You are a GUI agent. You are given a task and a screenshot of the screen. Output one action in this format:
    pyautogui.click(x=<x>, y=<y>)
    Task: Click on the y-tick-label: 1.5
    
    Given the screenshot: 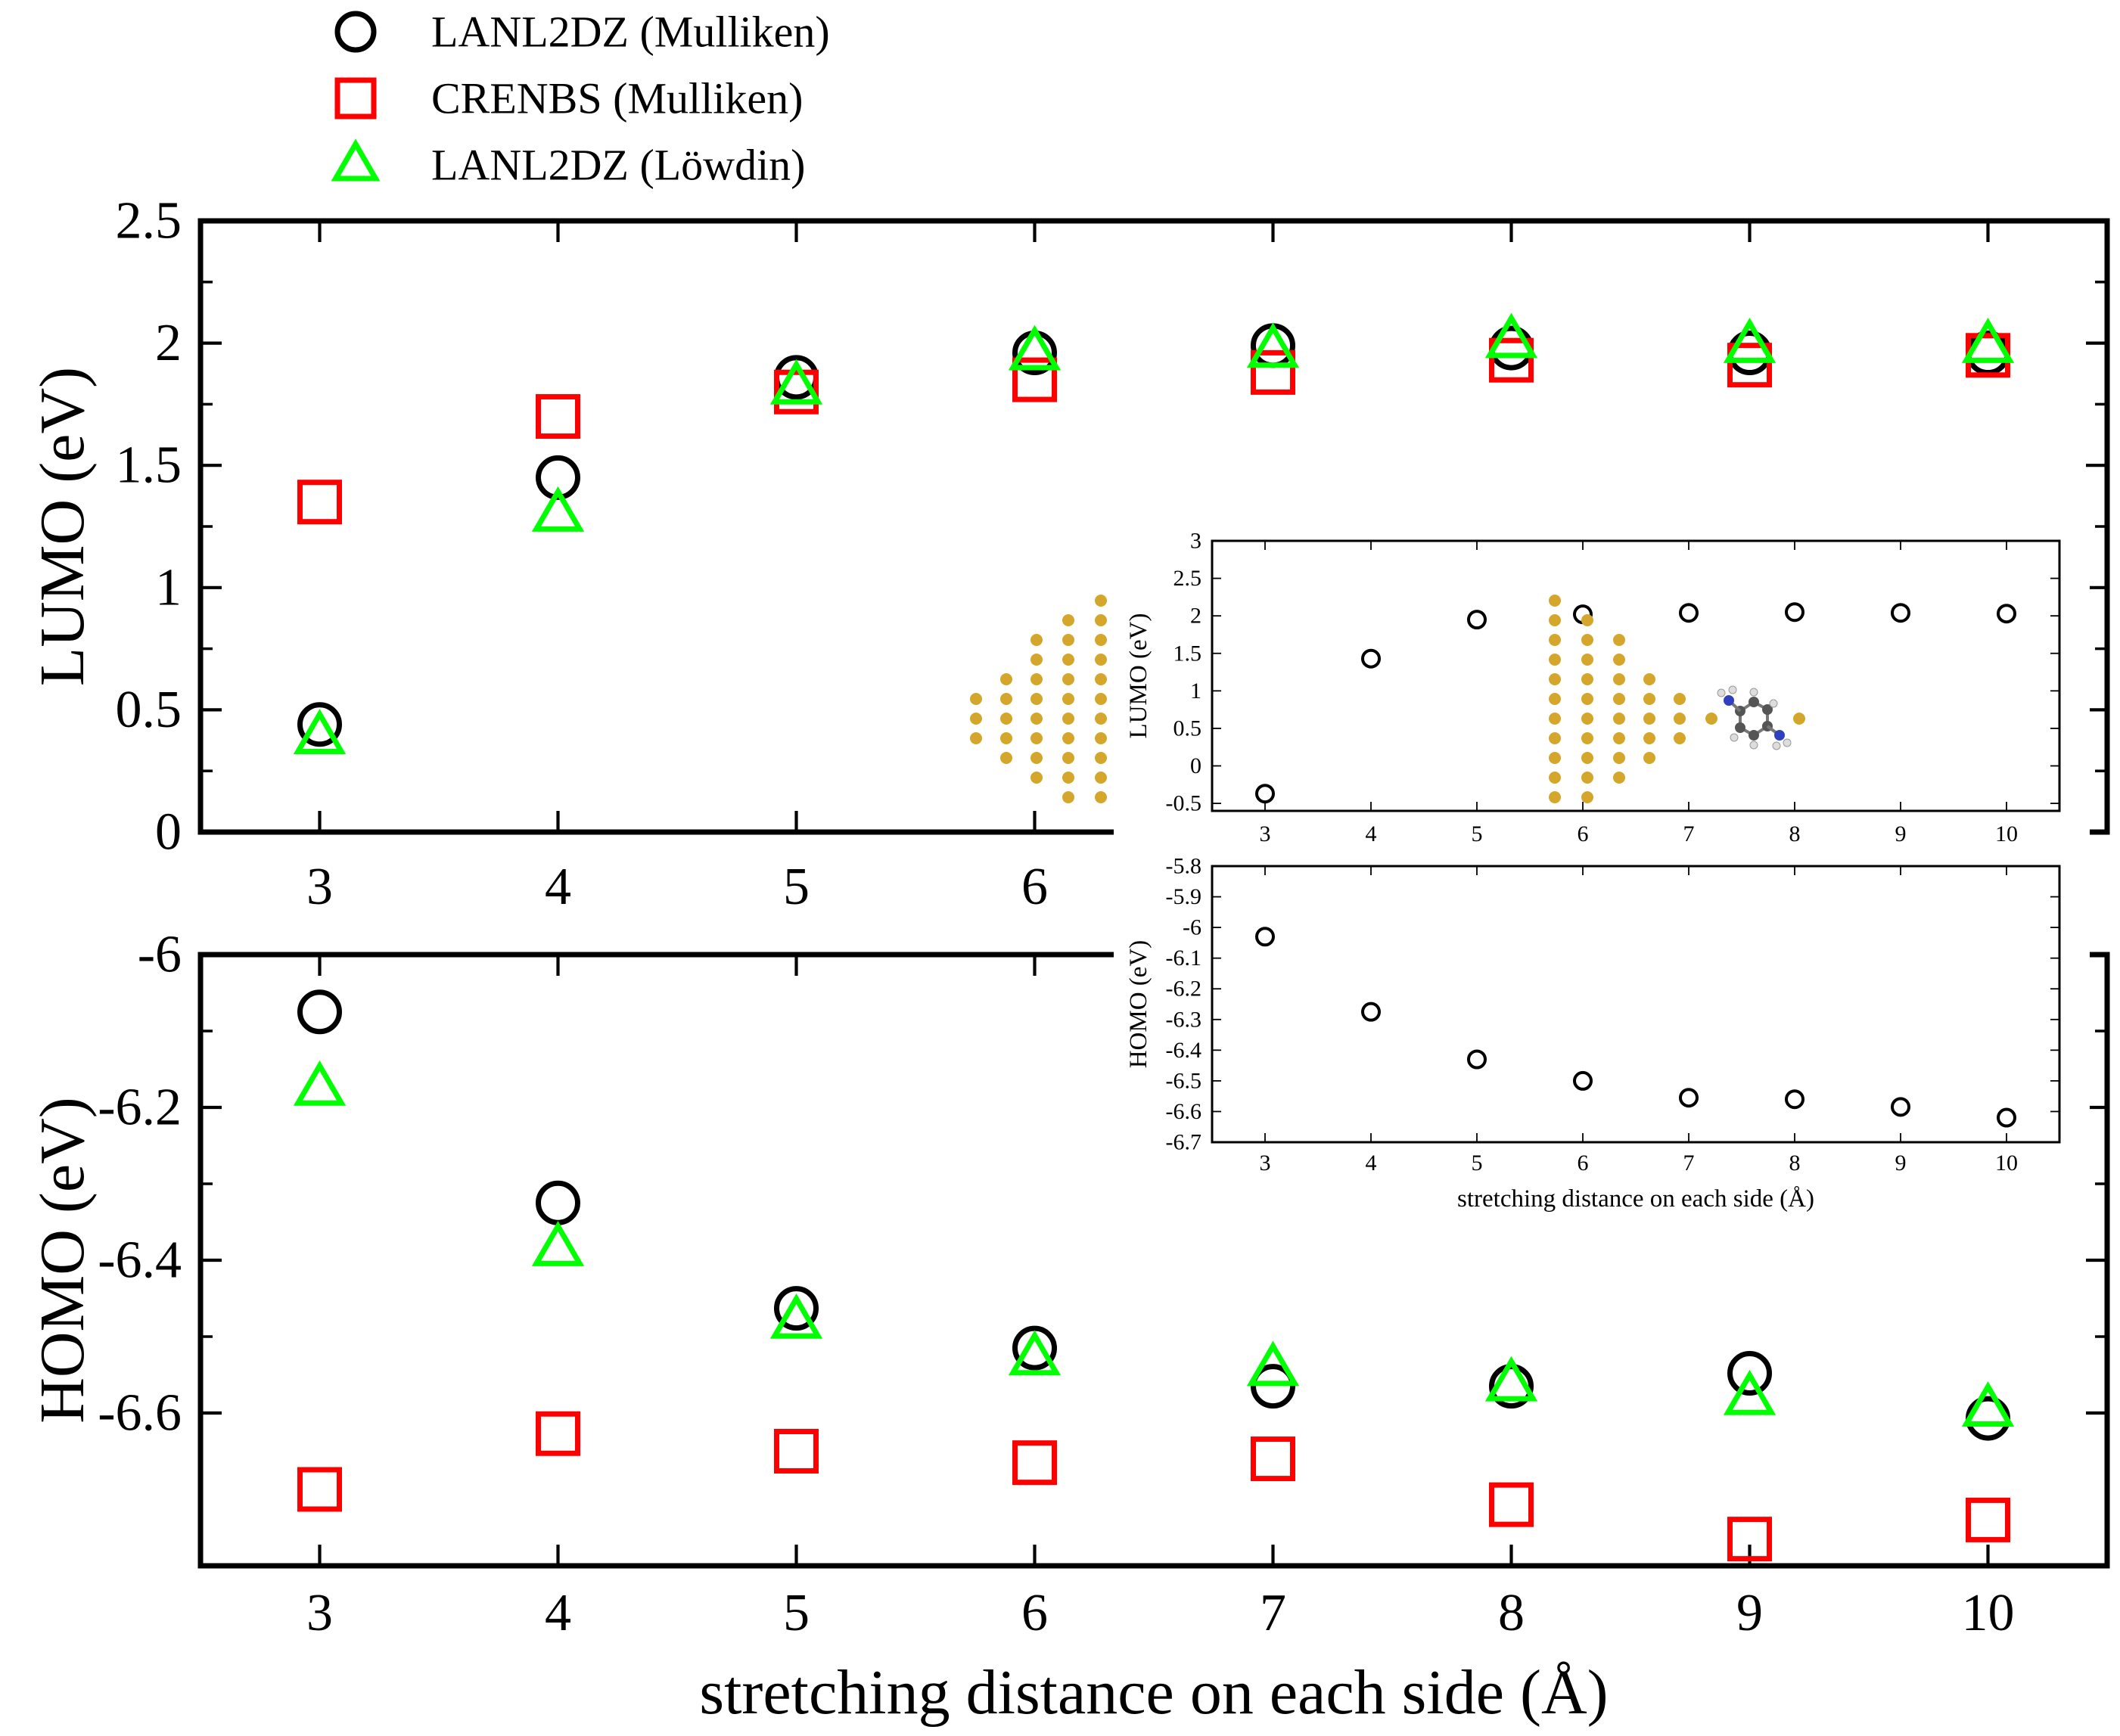 What is the action you would take?
    pyautogui.click(x=1187, y=653)
    